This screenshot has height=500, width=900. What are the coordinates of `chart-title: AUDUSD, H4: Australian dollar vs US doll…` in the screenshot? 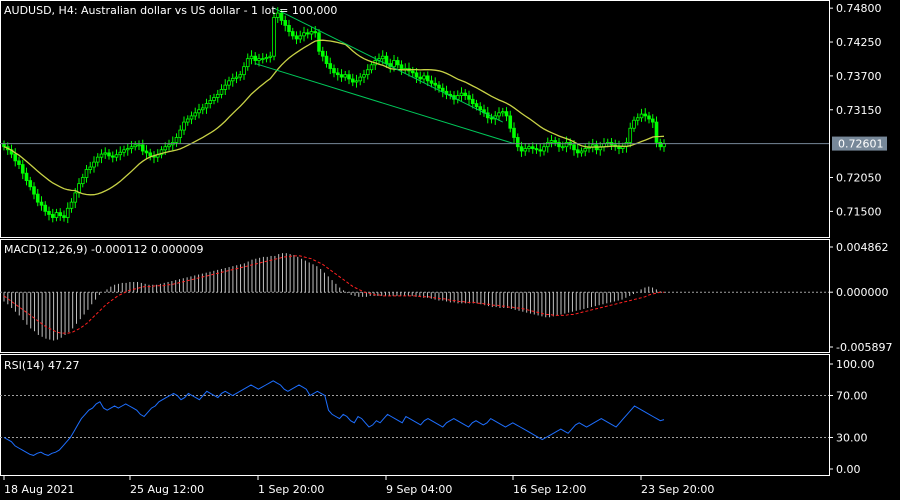 It's located at (170, 10).